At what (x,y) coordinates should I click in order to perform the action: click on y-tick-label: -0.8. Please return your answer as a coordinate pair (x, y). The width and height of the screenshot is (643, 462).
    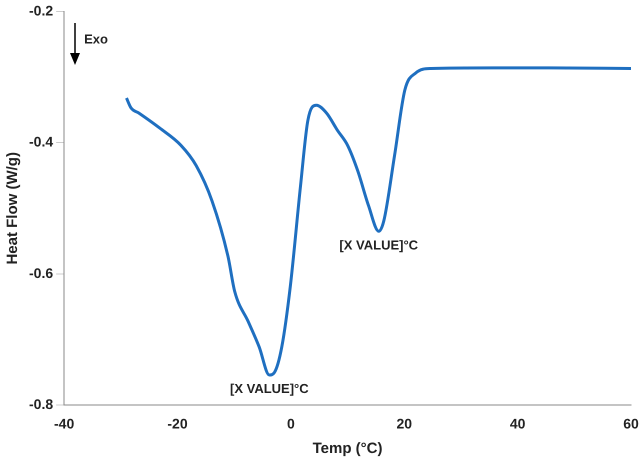
    Looking at the image, I should click on (41, 404).